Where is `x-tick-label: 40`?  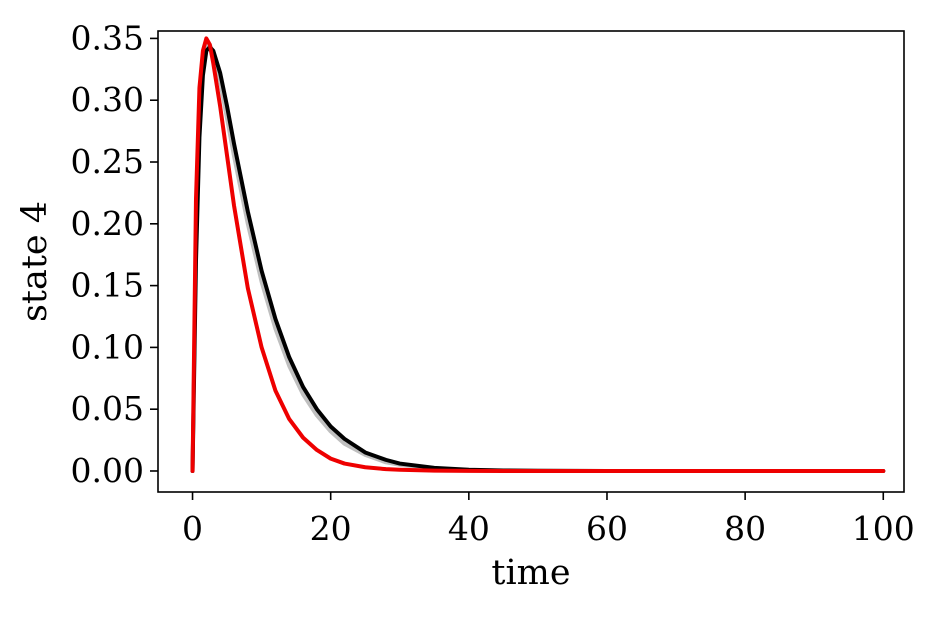 x-tick-label: 40 is located at coordinates (469, 528).